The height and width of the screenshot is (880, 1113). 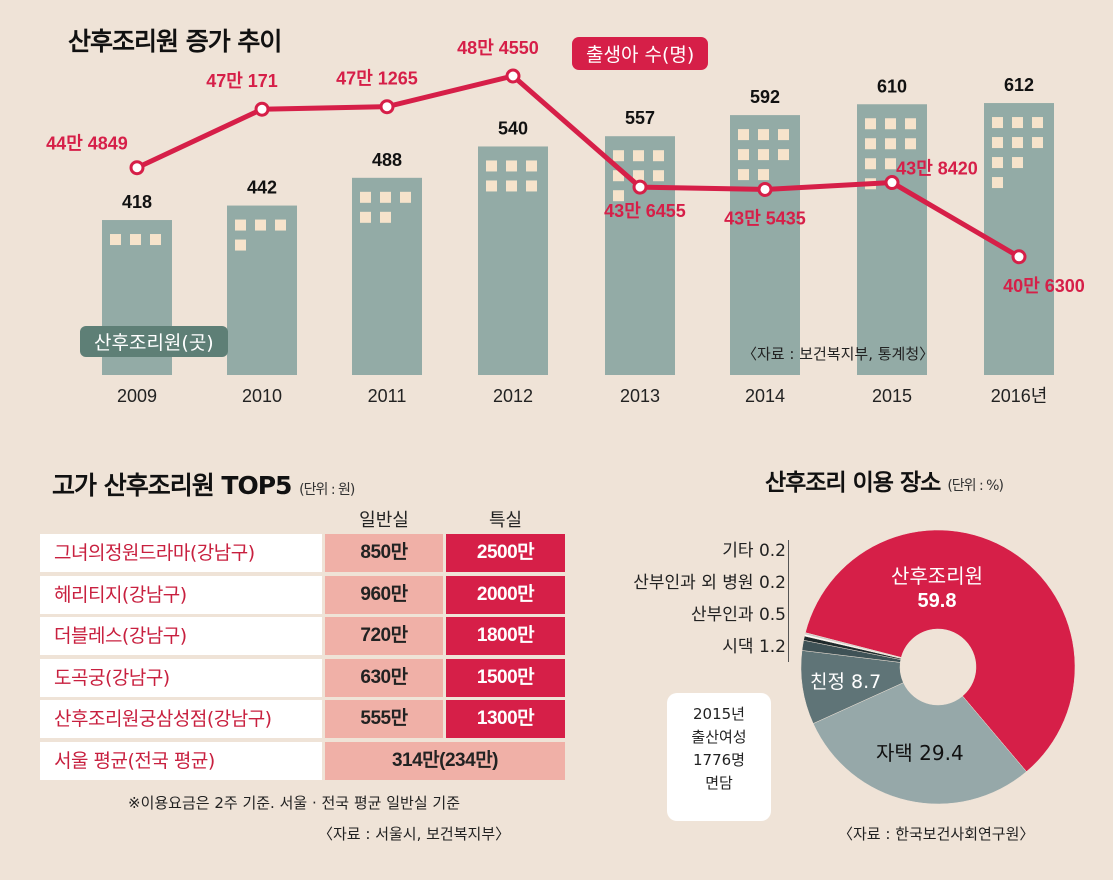 What do you see at coordinates (181, 677) in the screenshot?
I see `table-cell-name: 도곡궁(강남구)` at bounding box center [181, 677].